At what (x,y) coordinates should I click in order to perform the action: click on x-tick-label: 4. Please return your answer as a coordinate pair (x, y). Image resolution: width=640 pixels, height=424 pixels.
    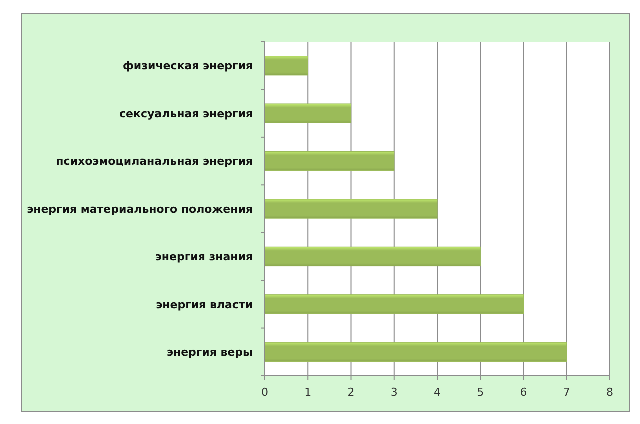
    Looking at the image, I should click on (437, 392).